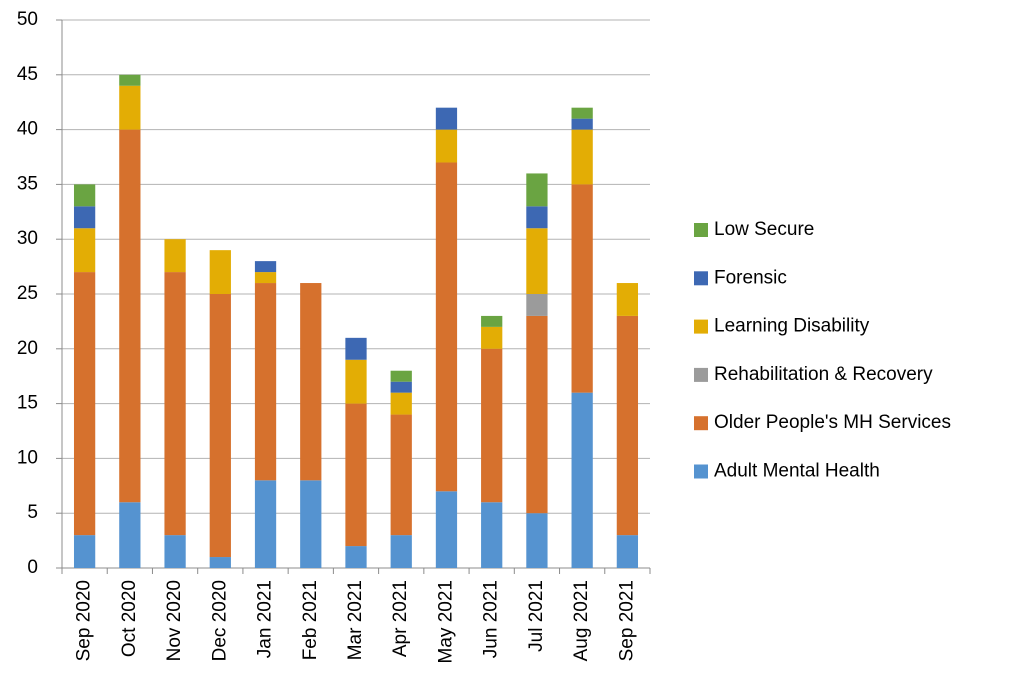 The height and width of the screenshot is (695, 1011). Describe the element at coordinates (27, 19) in the screenshot. I see `y-tick-label: 50` at that location.